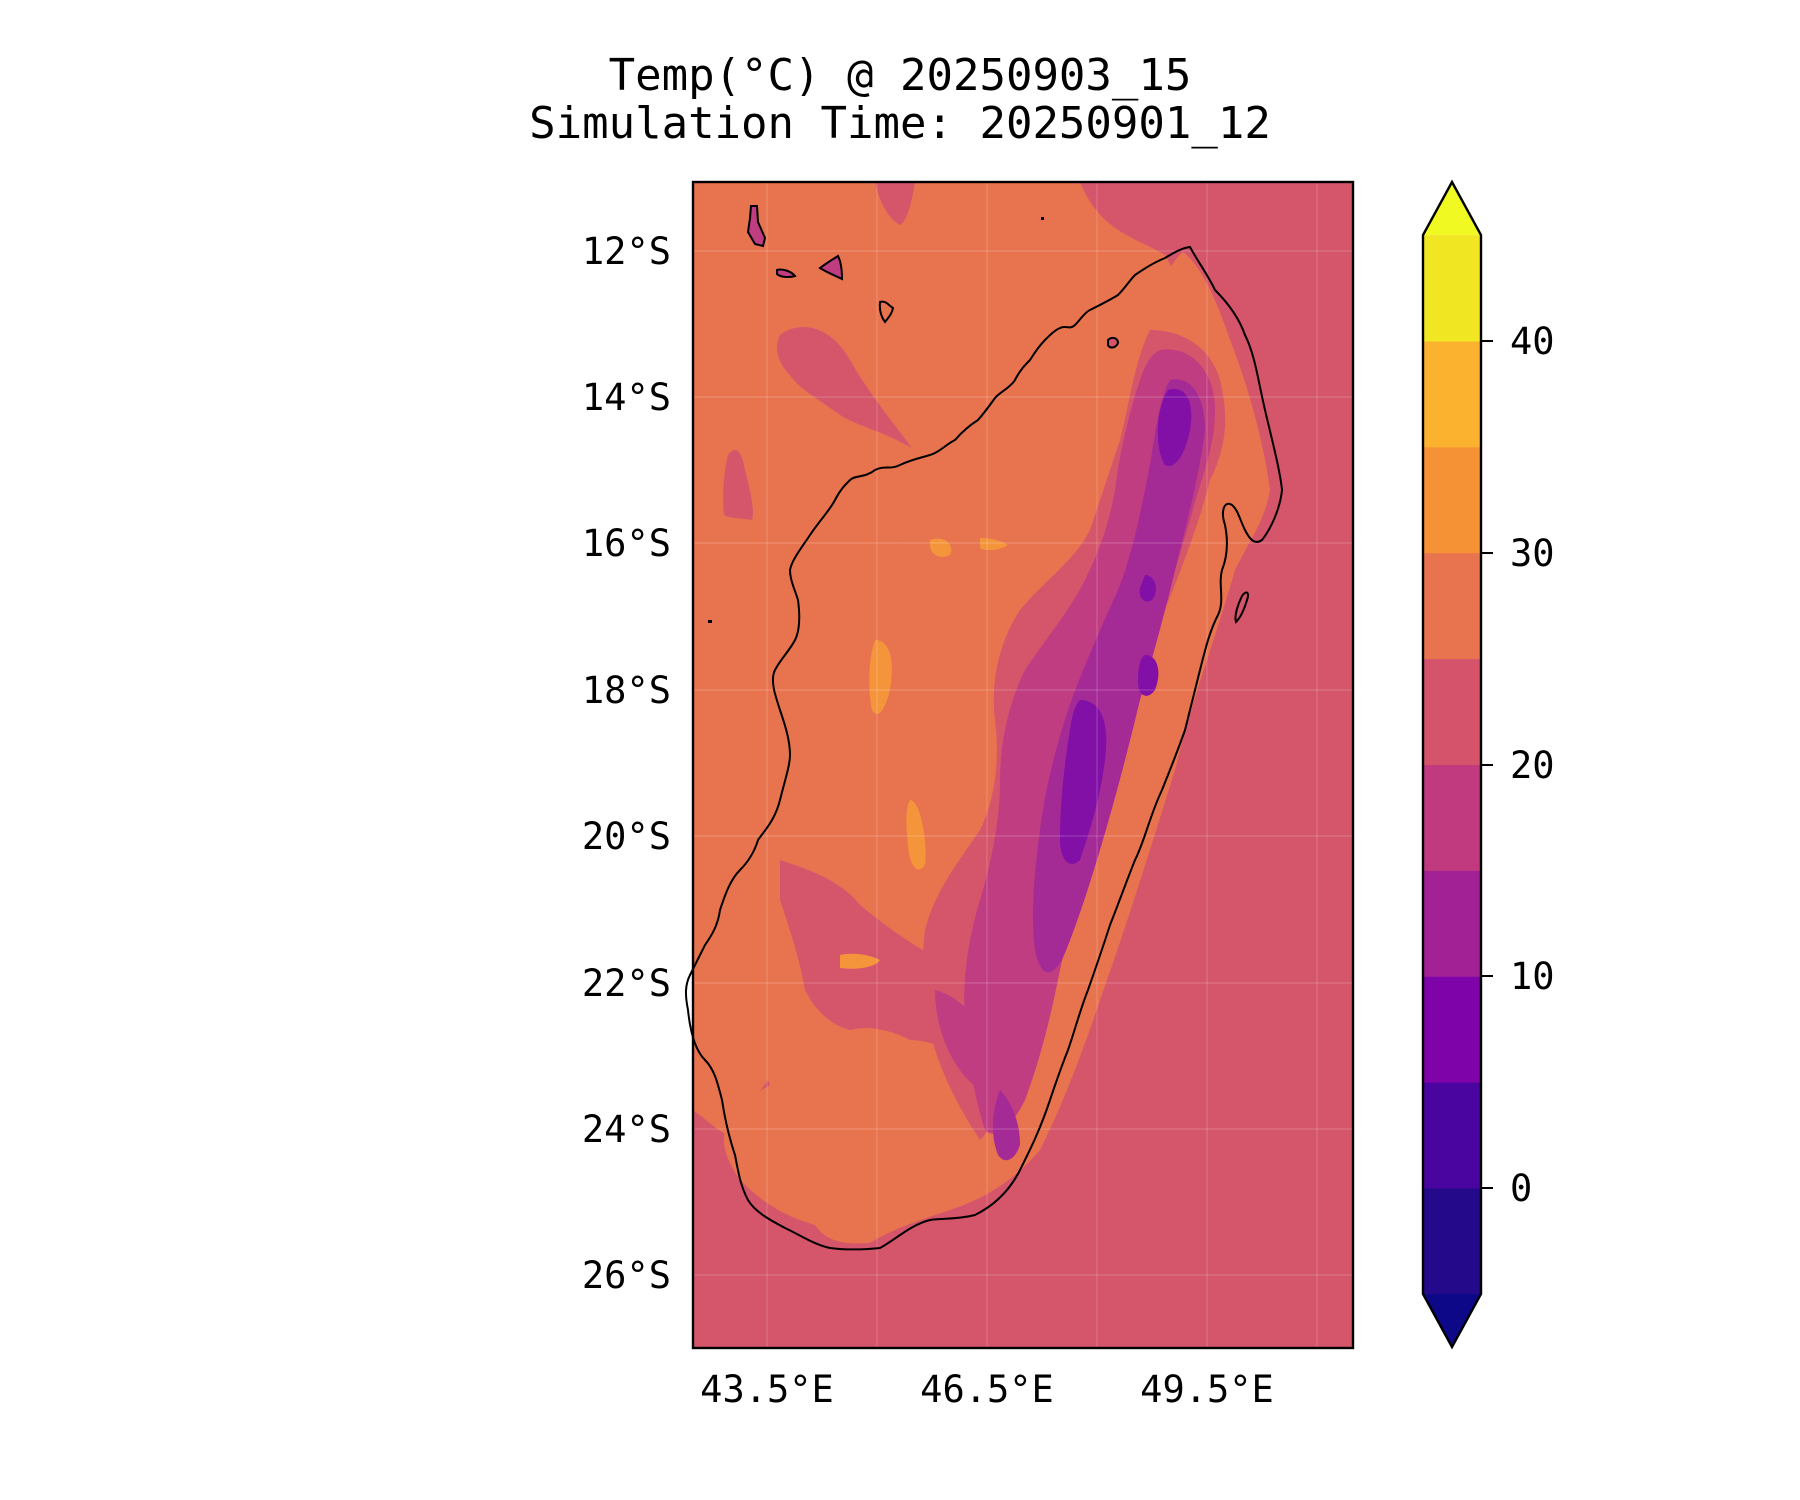 The width and height of the screenshot is (1800, 1500). Describe the element at coordinates (786, 273) in the screenshot. I see `comoros-moheli` at that location.